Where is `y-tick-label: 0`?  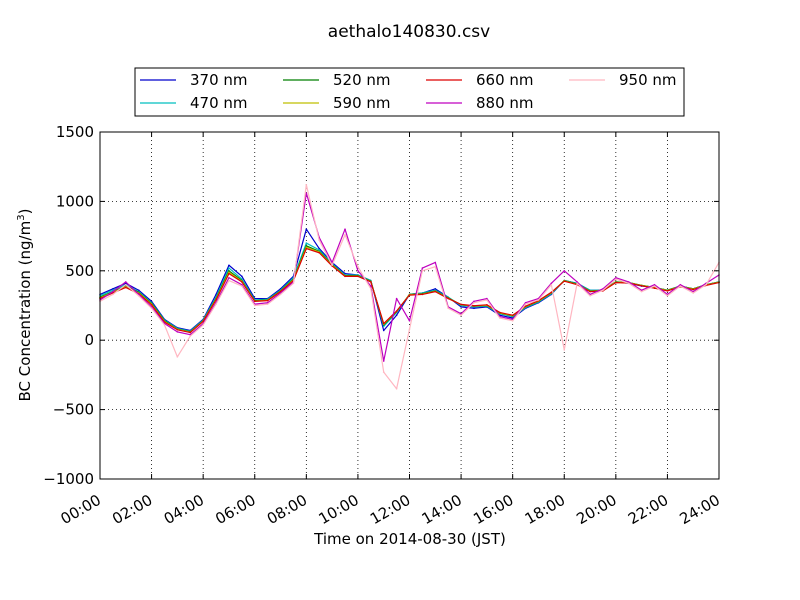
y-tick-label: 0 is located at coordinates (89, 340).